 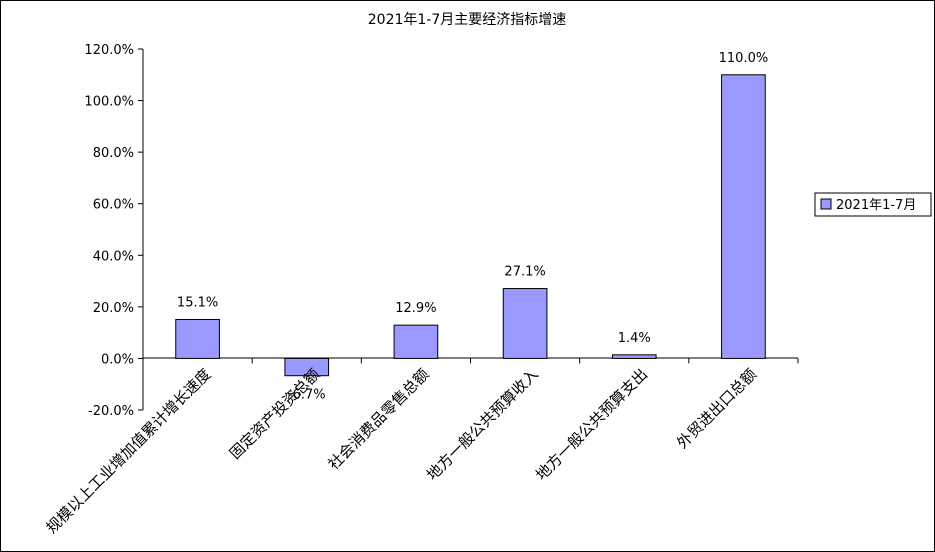 What do you see at coordinates (467, 20) in the screenshot?
I see `chart-title: 2021年1-7月主要经济指标增速` at bounding box center [467, 20].